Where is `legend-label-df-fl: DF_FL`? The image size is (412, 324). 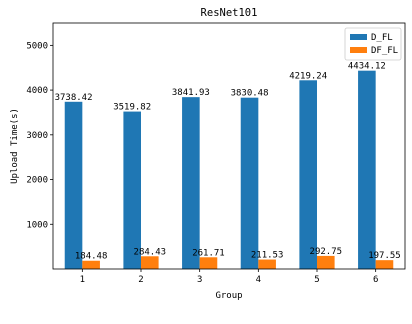
legend-label-df-fl: DF_FL is located at coordinates (384, 51).